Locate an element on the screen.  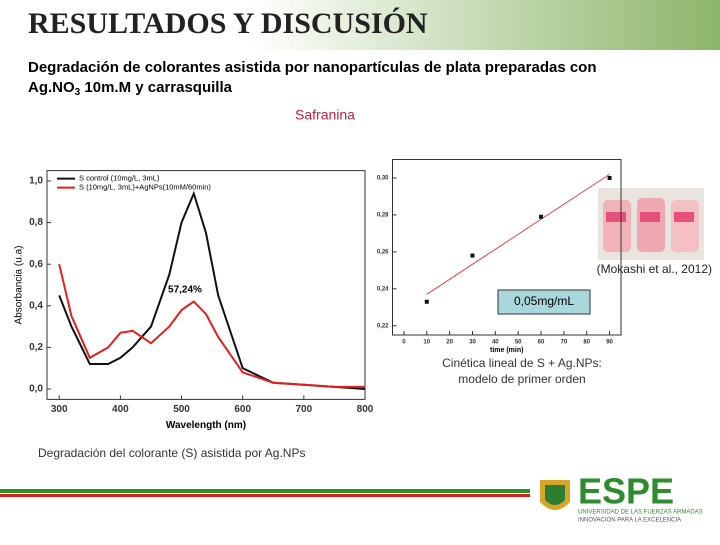
subtitle-part: 10m.M y carrasquilla is located at coordinates (156, 87).